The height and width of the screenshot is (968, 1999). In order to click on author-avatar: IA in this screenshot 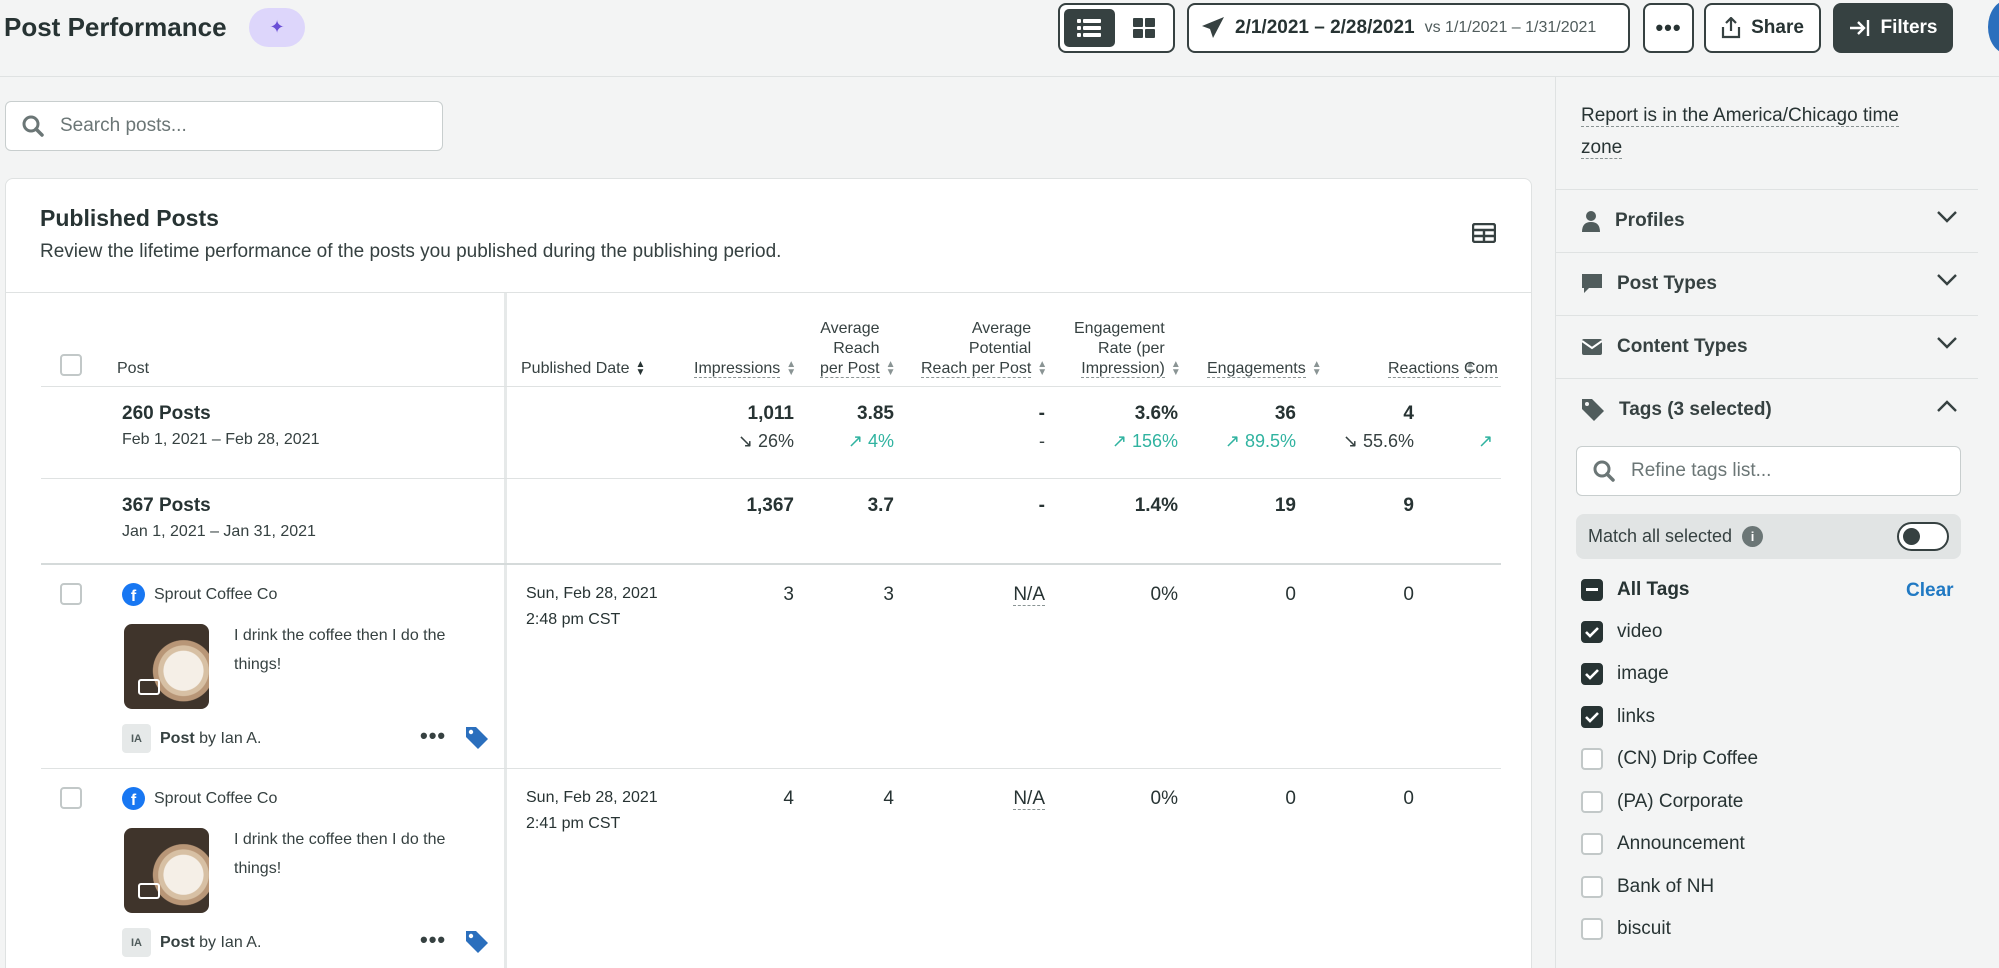, I will do `click(136, 738)`.